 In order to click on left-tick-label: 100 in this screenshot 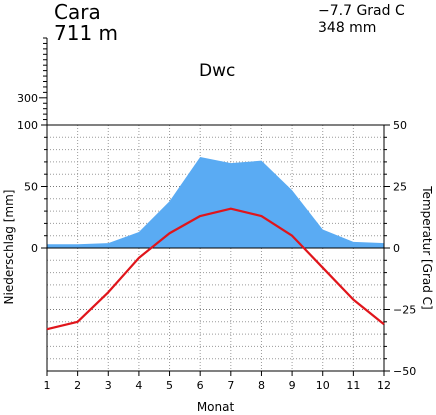, I will do `click(27, 125)`.